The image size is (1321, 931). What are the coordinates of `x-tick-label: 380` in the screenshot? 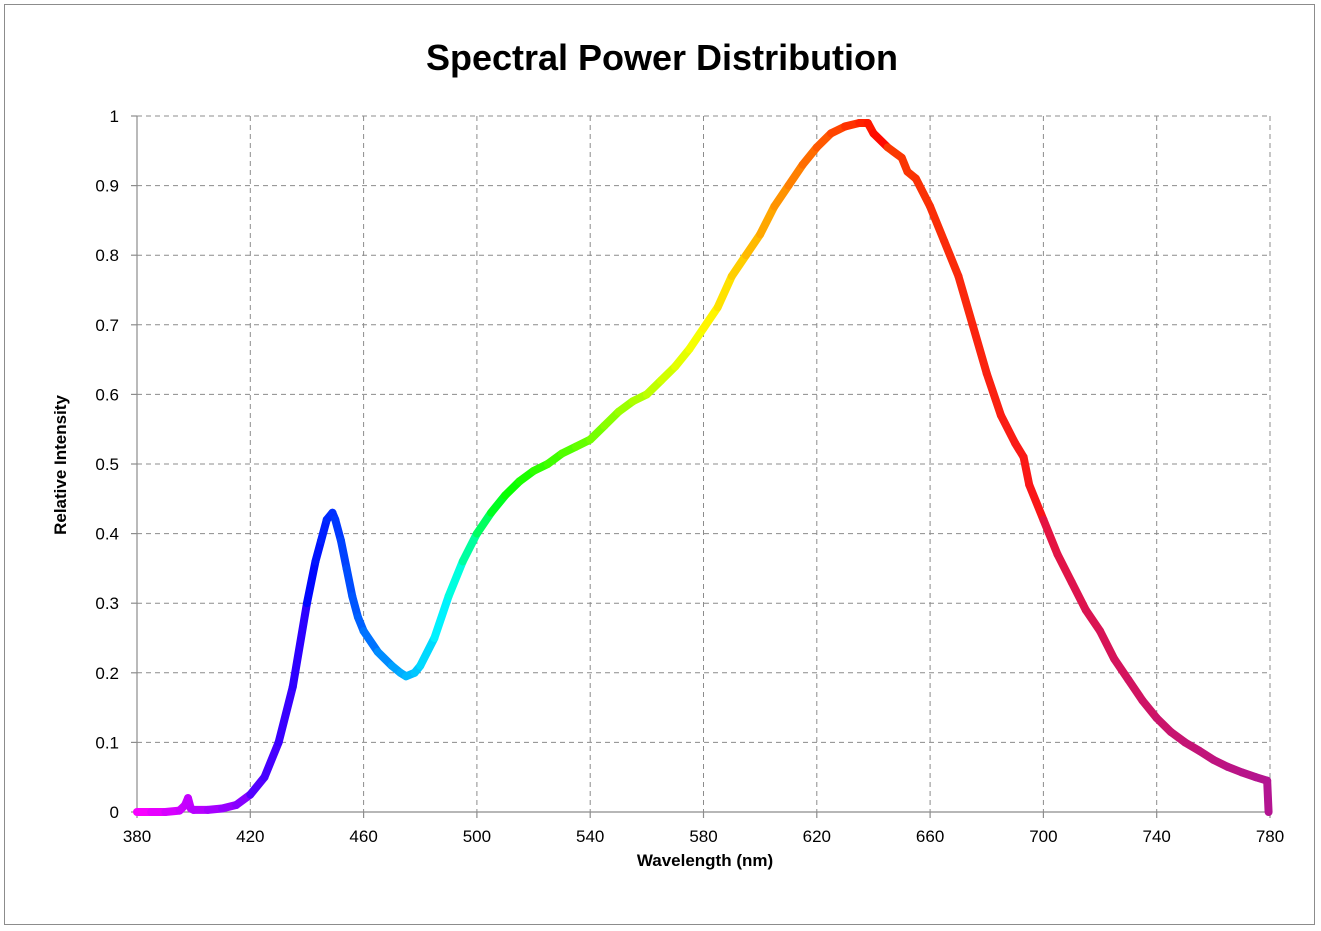 It's located at (137, 836).